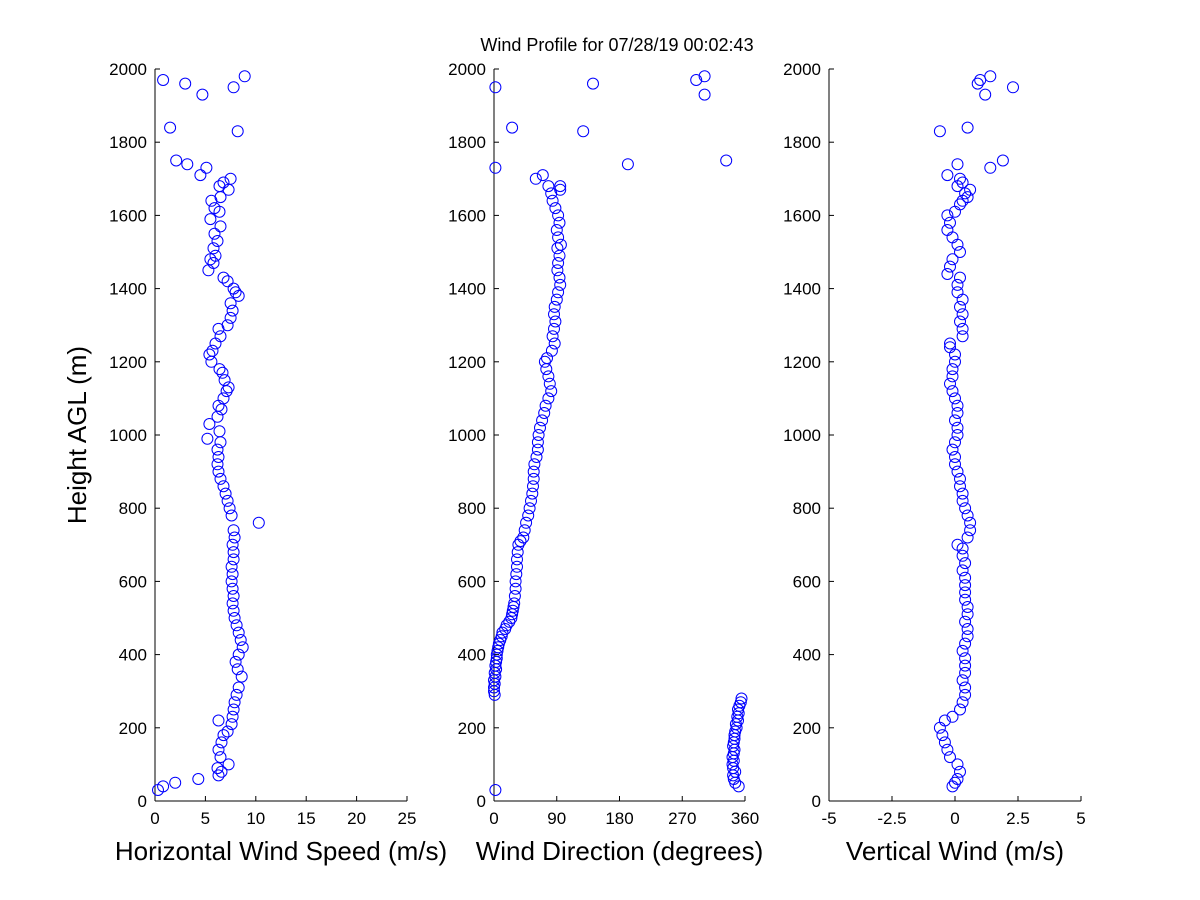 This screenshot has width=1200, height=900. Describe the element at coordinates (1018, 818) in the screenshot. I see `vertical-x-tick-label: 2.5` at that location.